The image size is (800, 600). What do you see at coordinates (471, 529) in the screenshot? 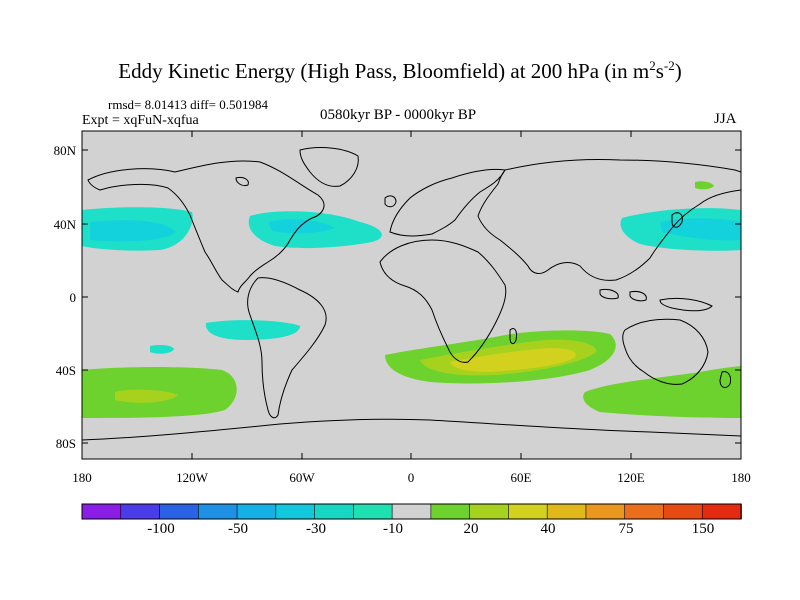
I see `colorbar-label: 20` at bounding box center [471, 529].